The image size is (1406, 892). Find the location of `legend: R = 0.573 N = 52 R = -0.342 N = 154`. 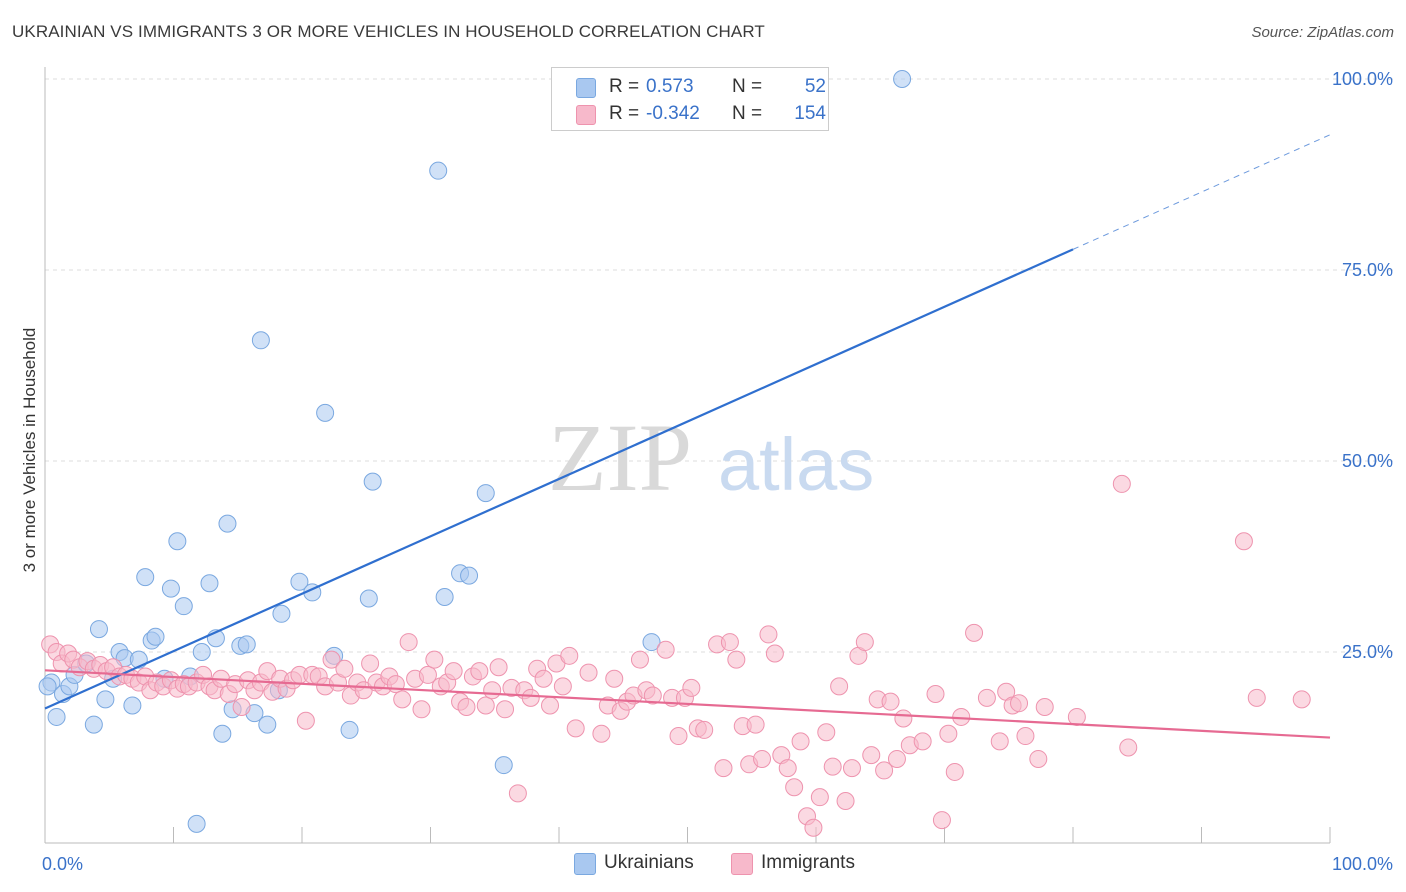

legend: R = 0.573 N = 52 R = -0.342 N = 154 is located at coordinates (690, 99).